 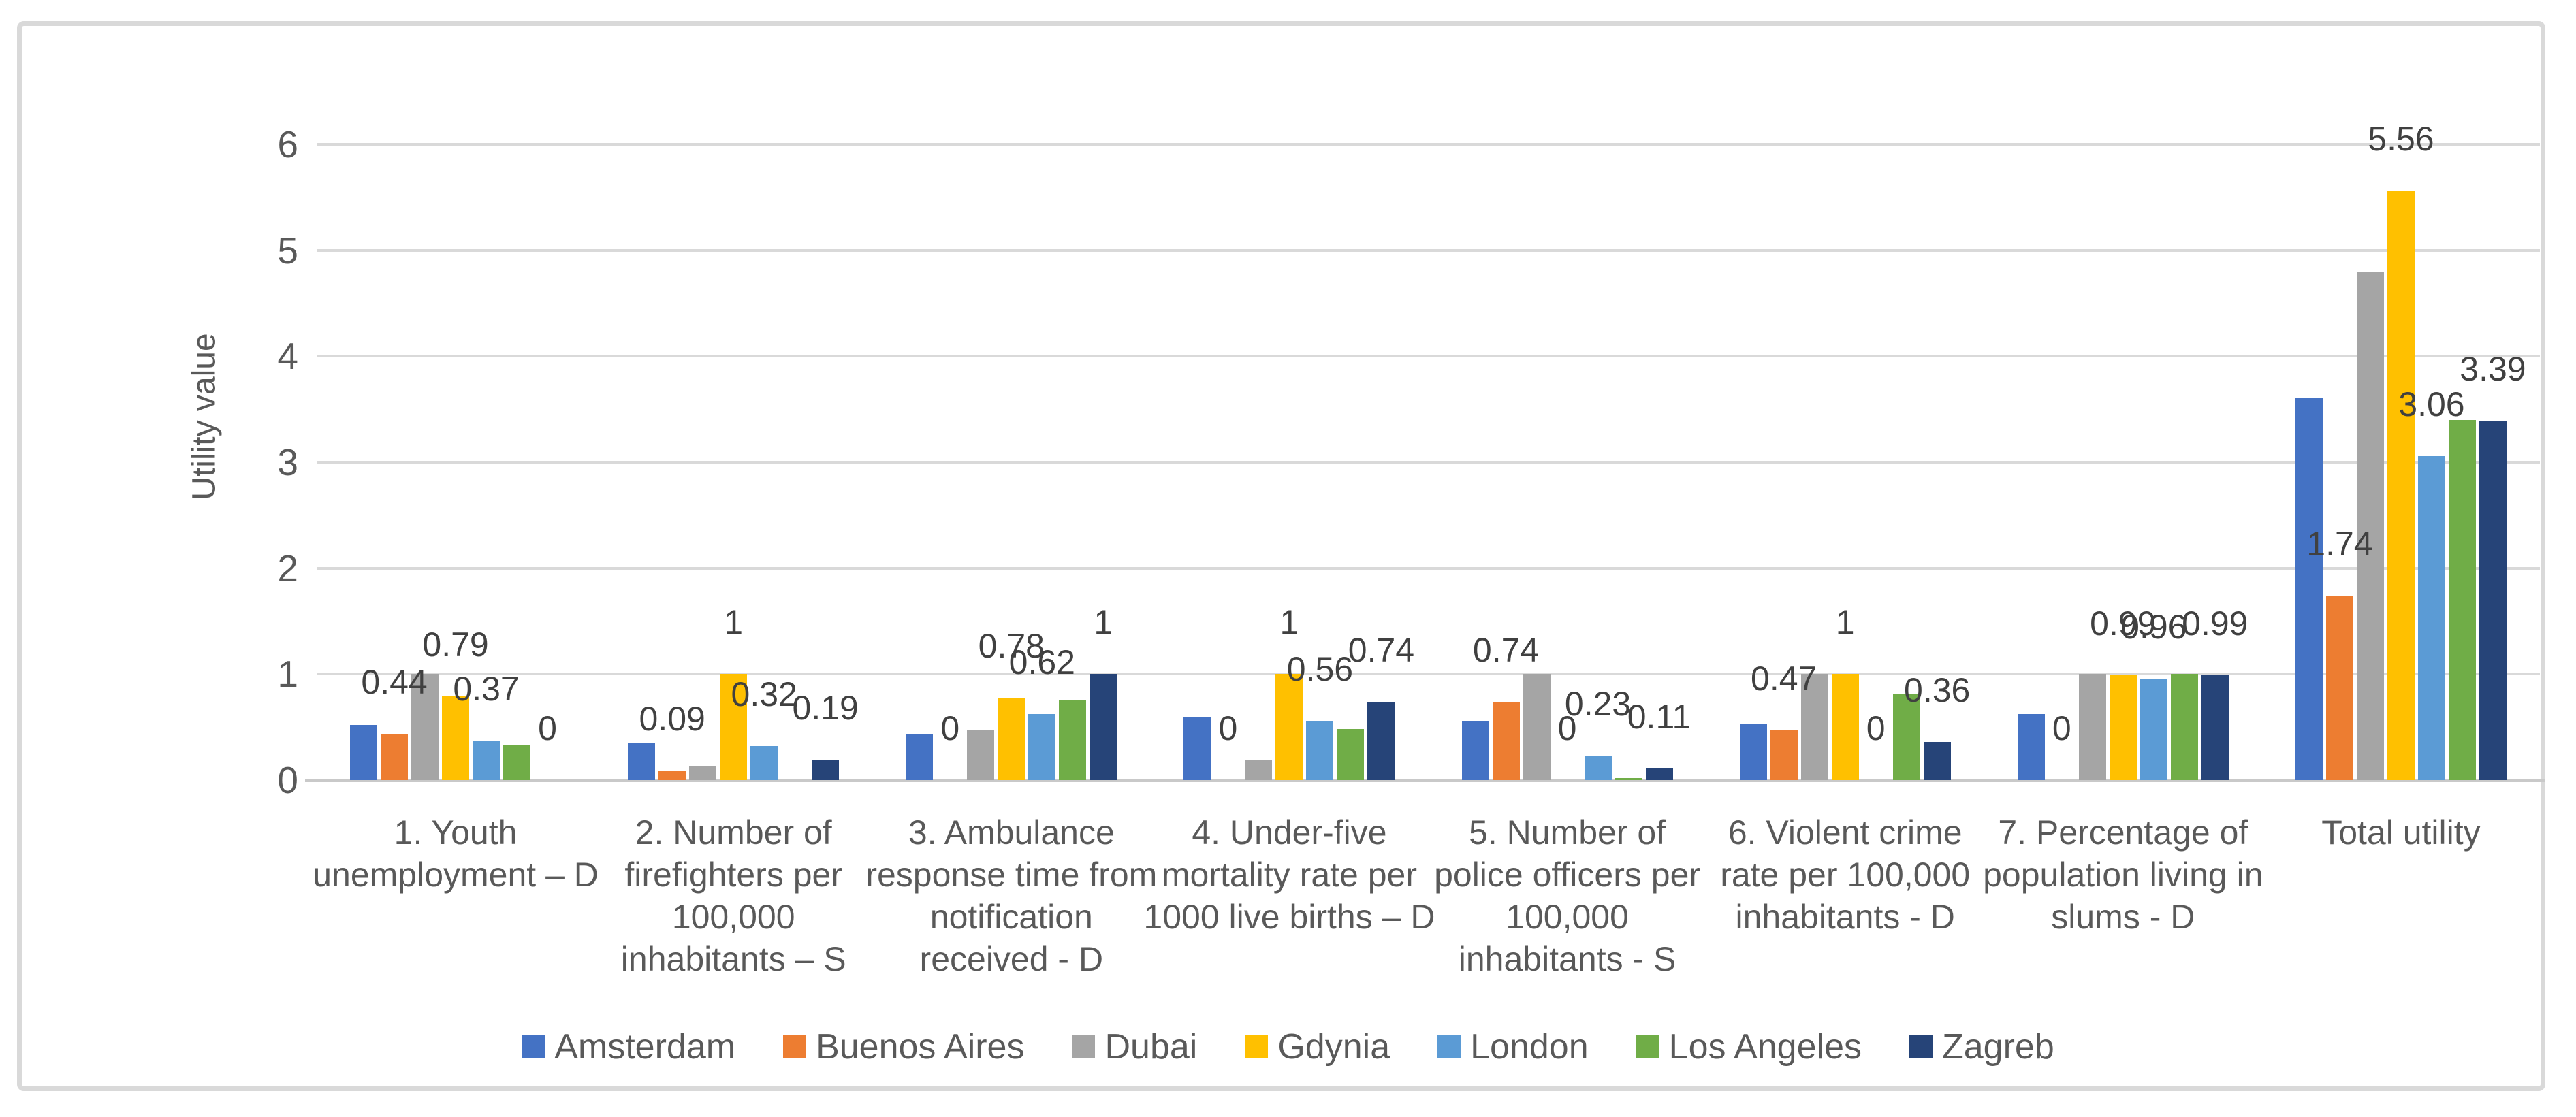 What do you see at coordinates (2493, 600) in the screenshot?
I see `bar-zagreb-cat8` at bounding box center [2493, 600].